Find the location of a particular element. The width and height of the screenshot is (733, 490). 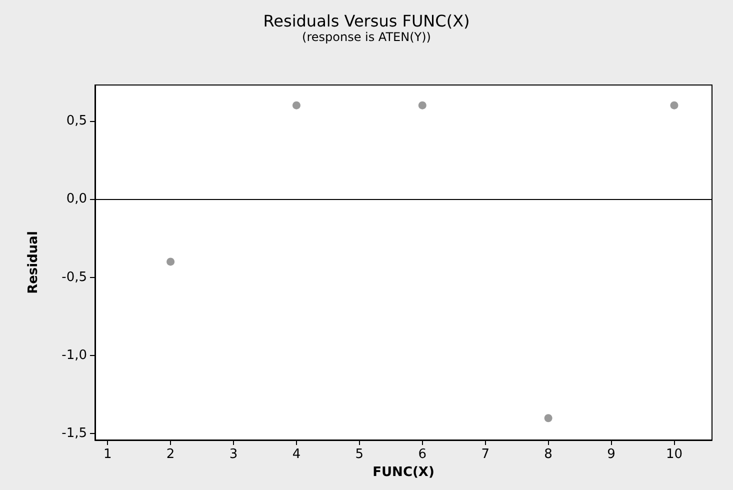

x-tick-label: 2 is located at coordinates (170, 454).